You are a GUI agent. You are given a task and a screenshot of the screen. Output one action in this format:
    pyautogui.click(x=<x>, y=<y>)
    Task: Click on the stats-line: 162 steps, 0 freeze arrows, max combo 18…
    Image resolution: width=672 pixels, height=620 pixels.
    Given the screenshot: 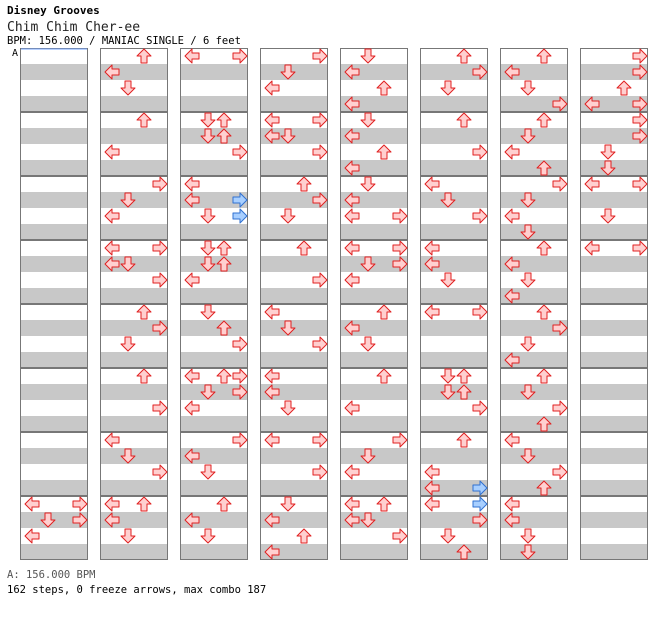 What is the action you would take?
    pyautogui.click(x=137, y=590)
    